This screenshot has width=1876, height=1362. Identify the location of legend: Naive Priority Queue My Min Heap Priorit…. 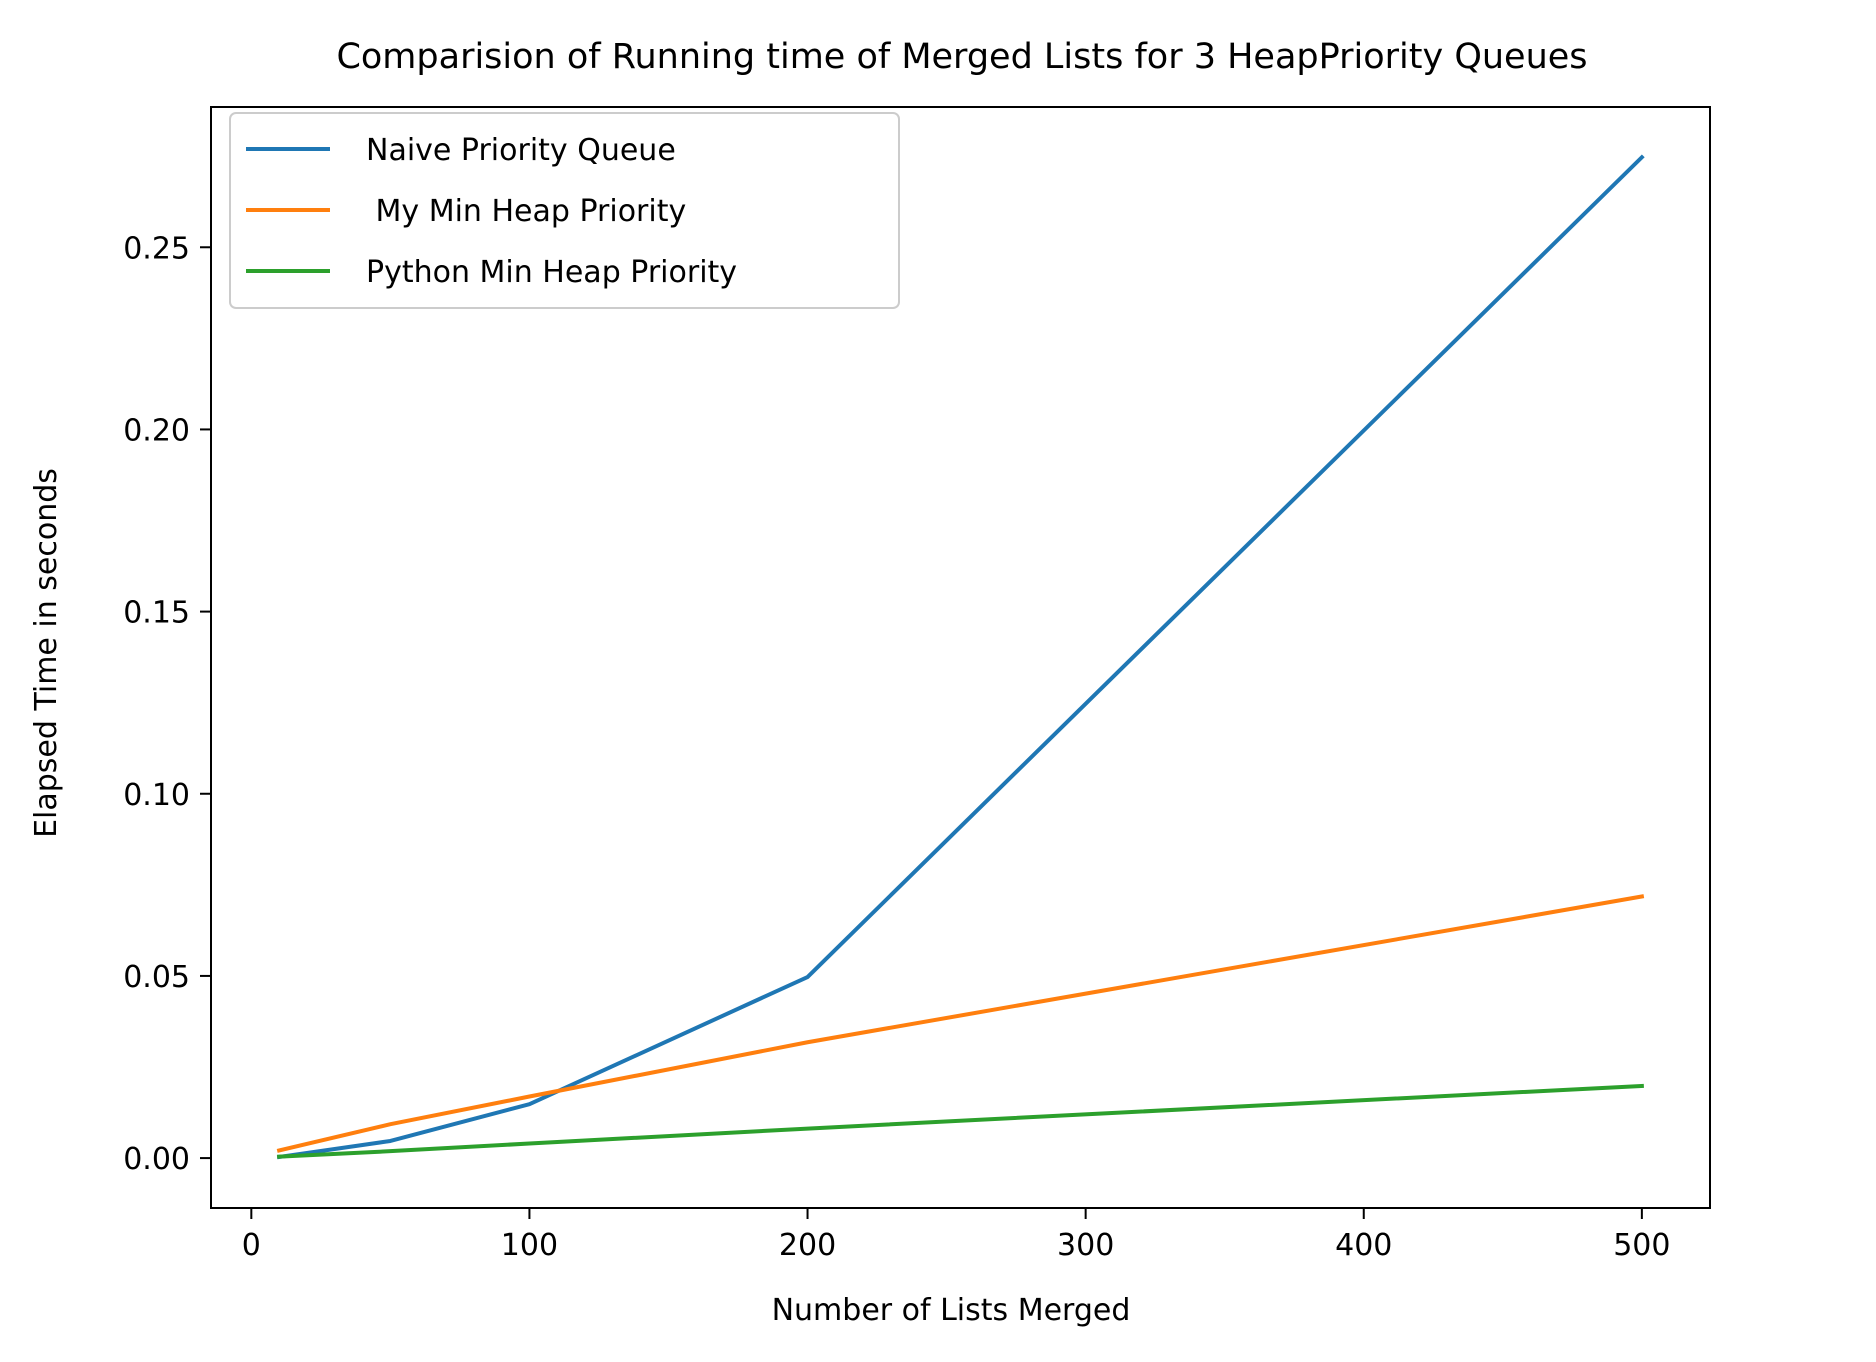
(564, 210).